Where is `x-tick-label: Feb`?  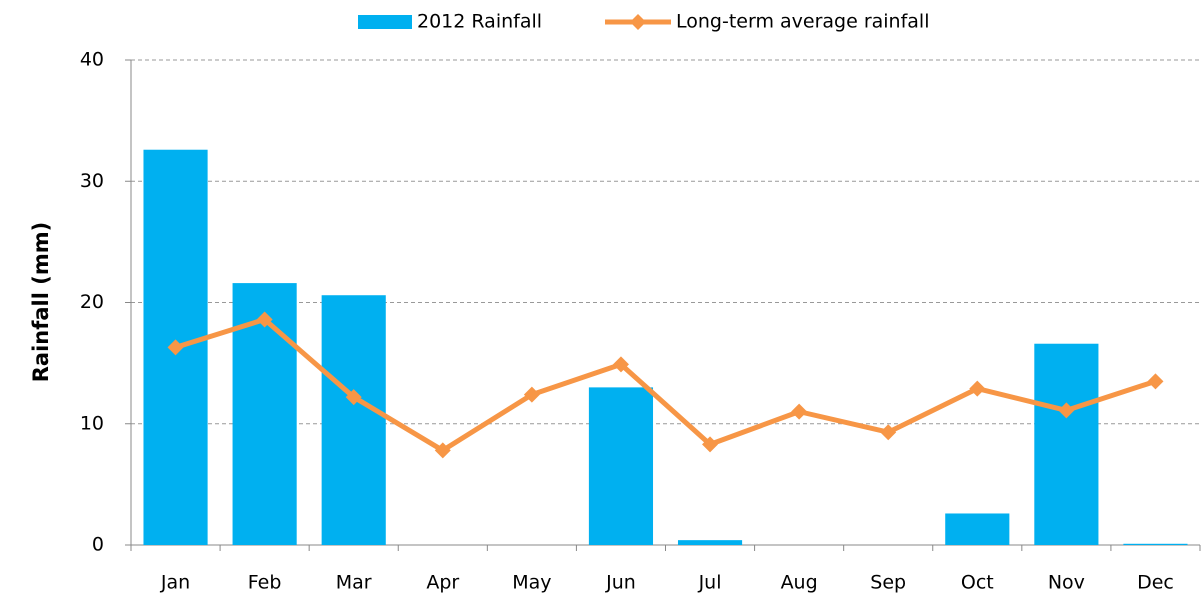 x-tick-label: Feb is located at coordinates (265, 583).